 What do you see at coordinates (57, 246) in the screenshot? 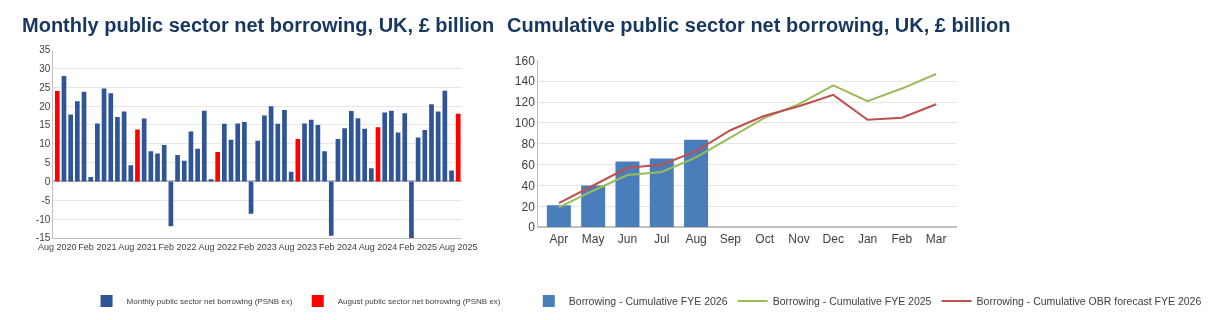
I see `x-tick-label: Aug 2020` at bounding box center [57, 246].